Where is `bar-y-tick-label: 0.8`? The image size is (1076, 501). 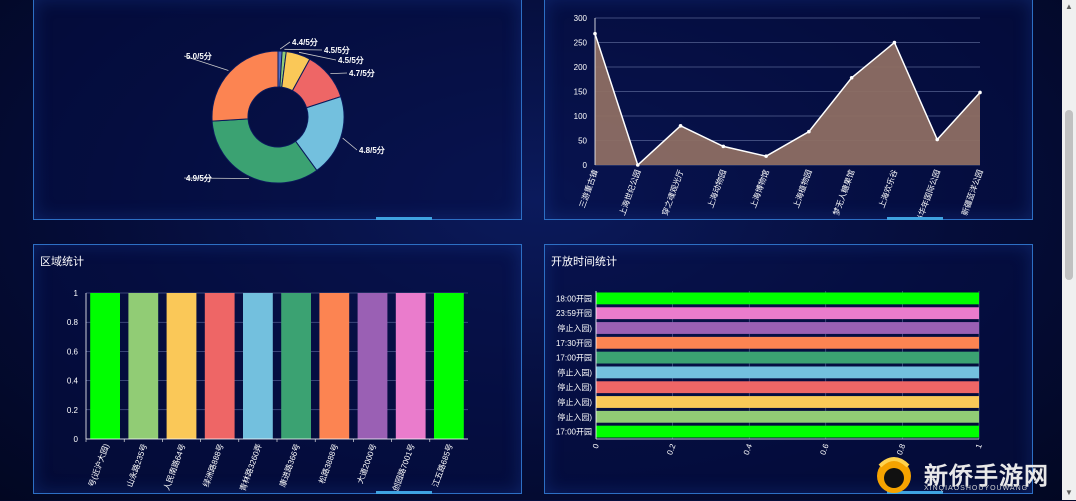
bar-y-tick-label: 0.8 is located at coordinates (73, 322).